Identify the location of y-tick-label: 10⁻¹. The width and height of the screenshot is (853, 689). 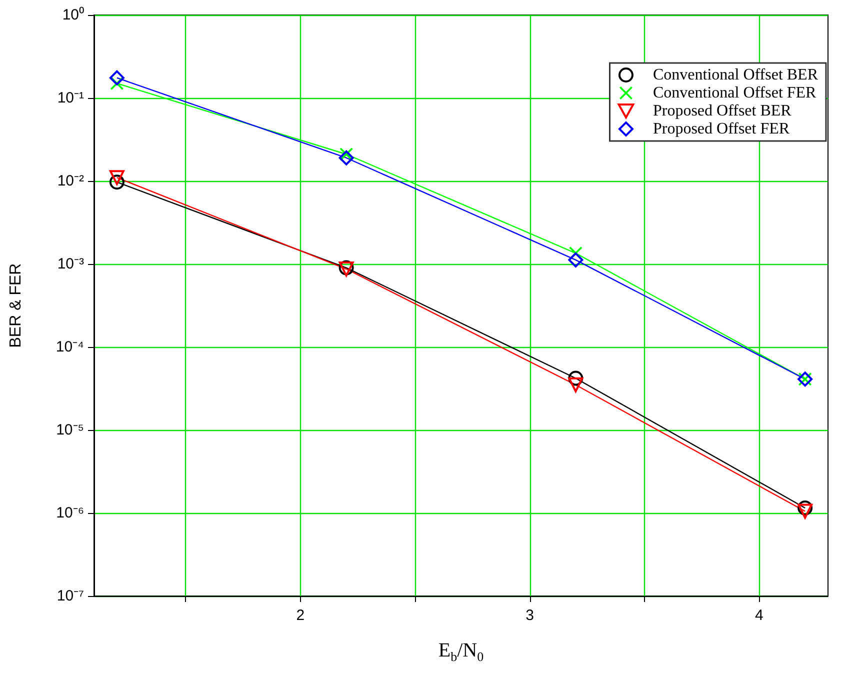
(70, 98).